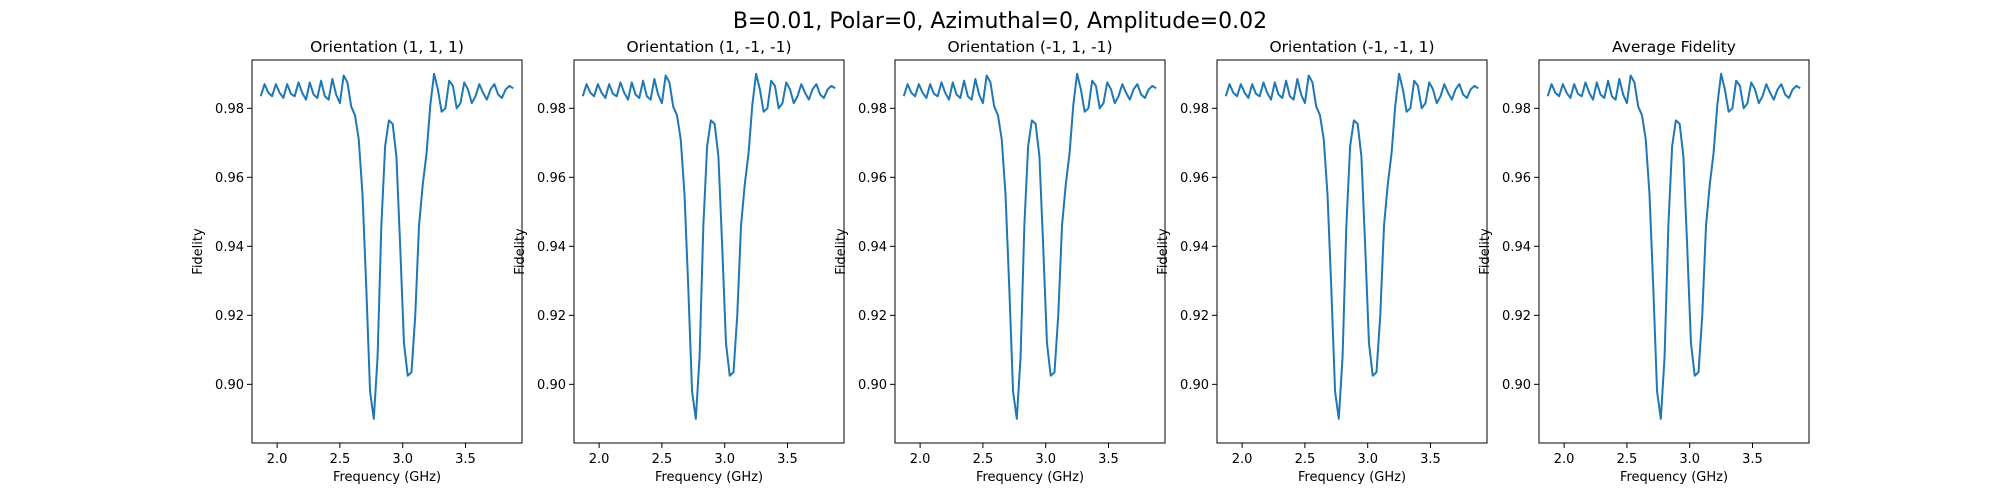 The image size is (2000, 500). What do you see at coordinates (1674, 47) in the screenshot?
I see `subplot-title: Average Fidelity` at bounding box center [1674, 47].